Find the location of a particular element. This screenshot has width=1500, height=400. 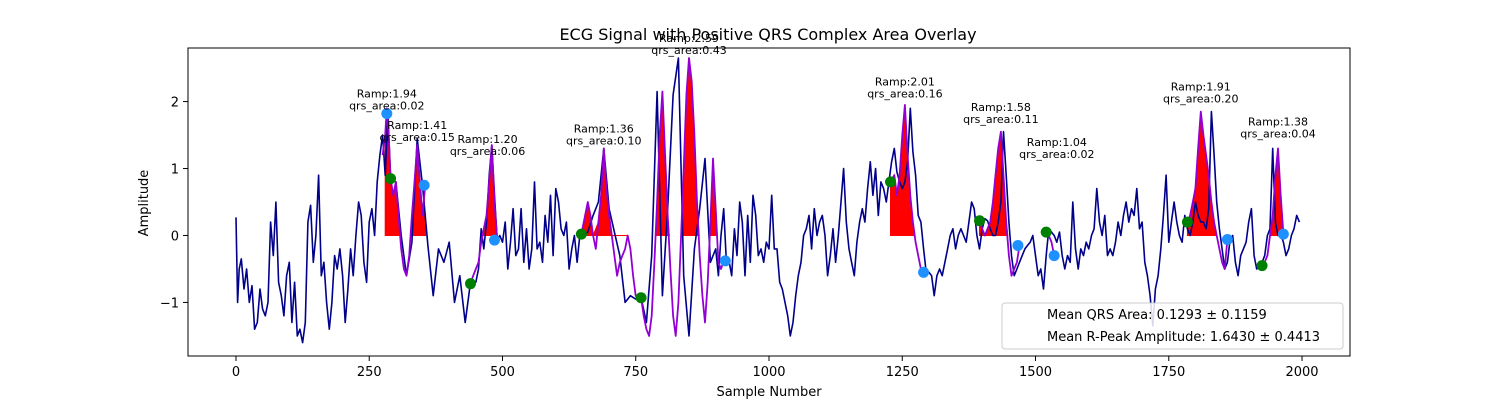

annotation-ramp: Ramp:1.41 is located at coordinates (417, 125).